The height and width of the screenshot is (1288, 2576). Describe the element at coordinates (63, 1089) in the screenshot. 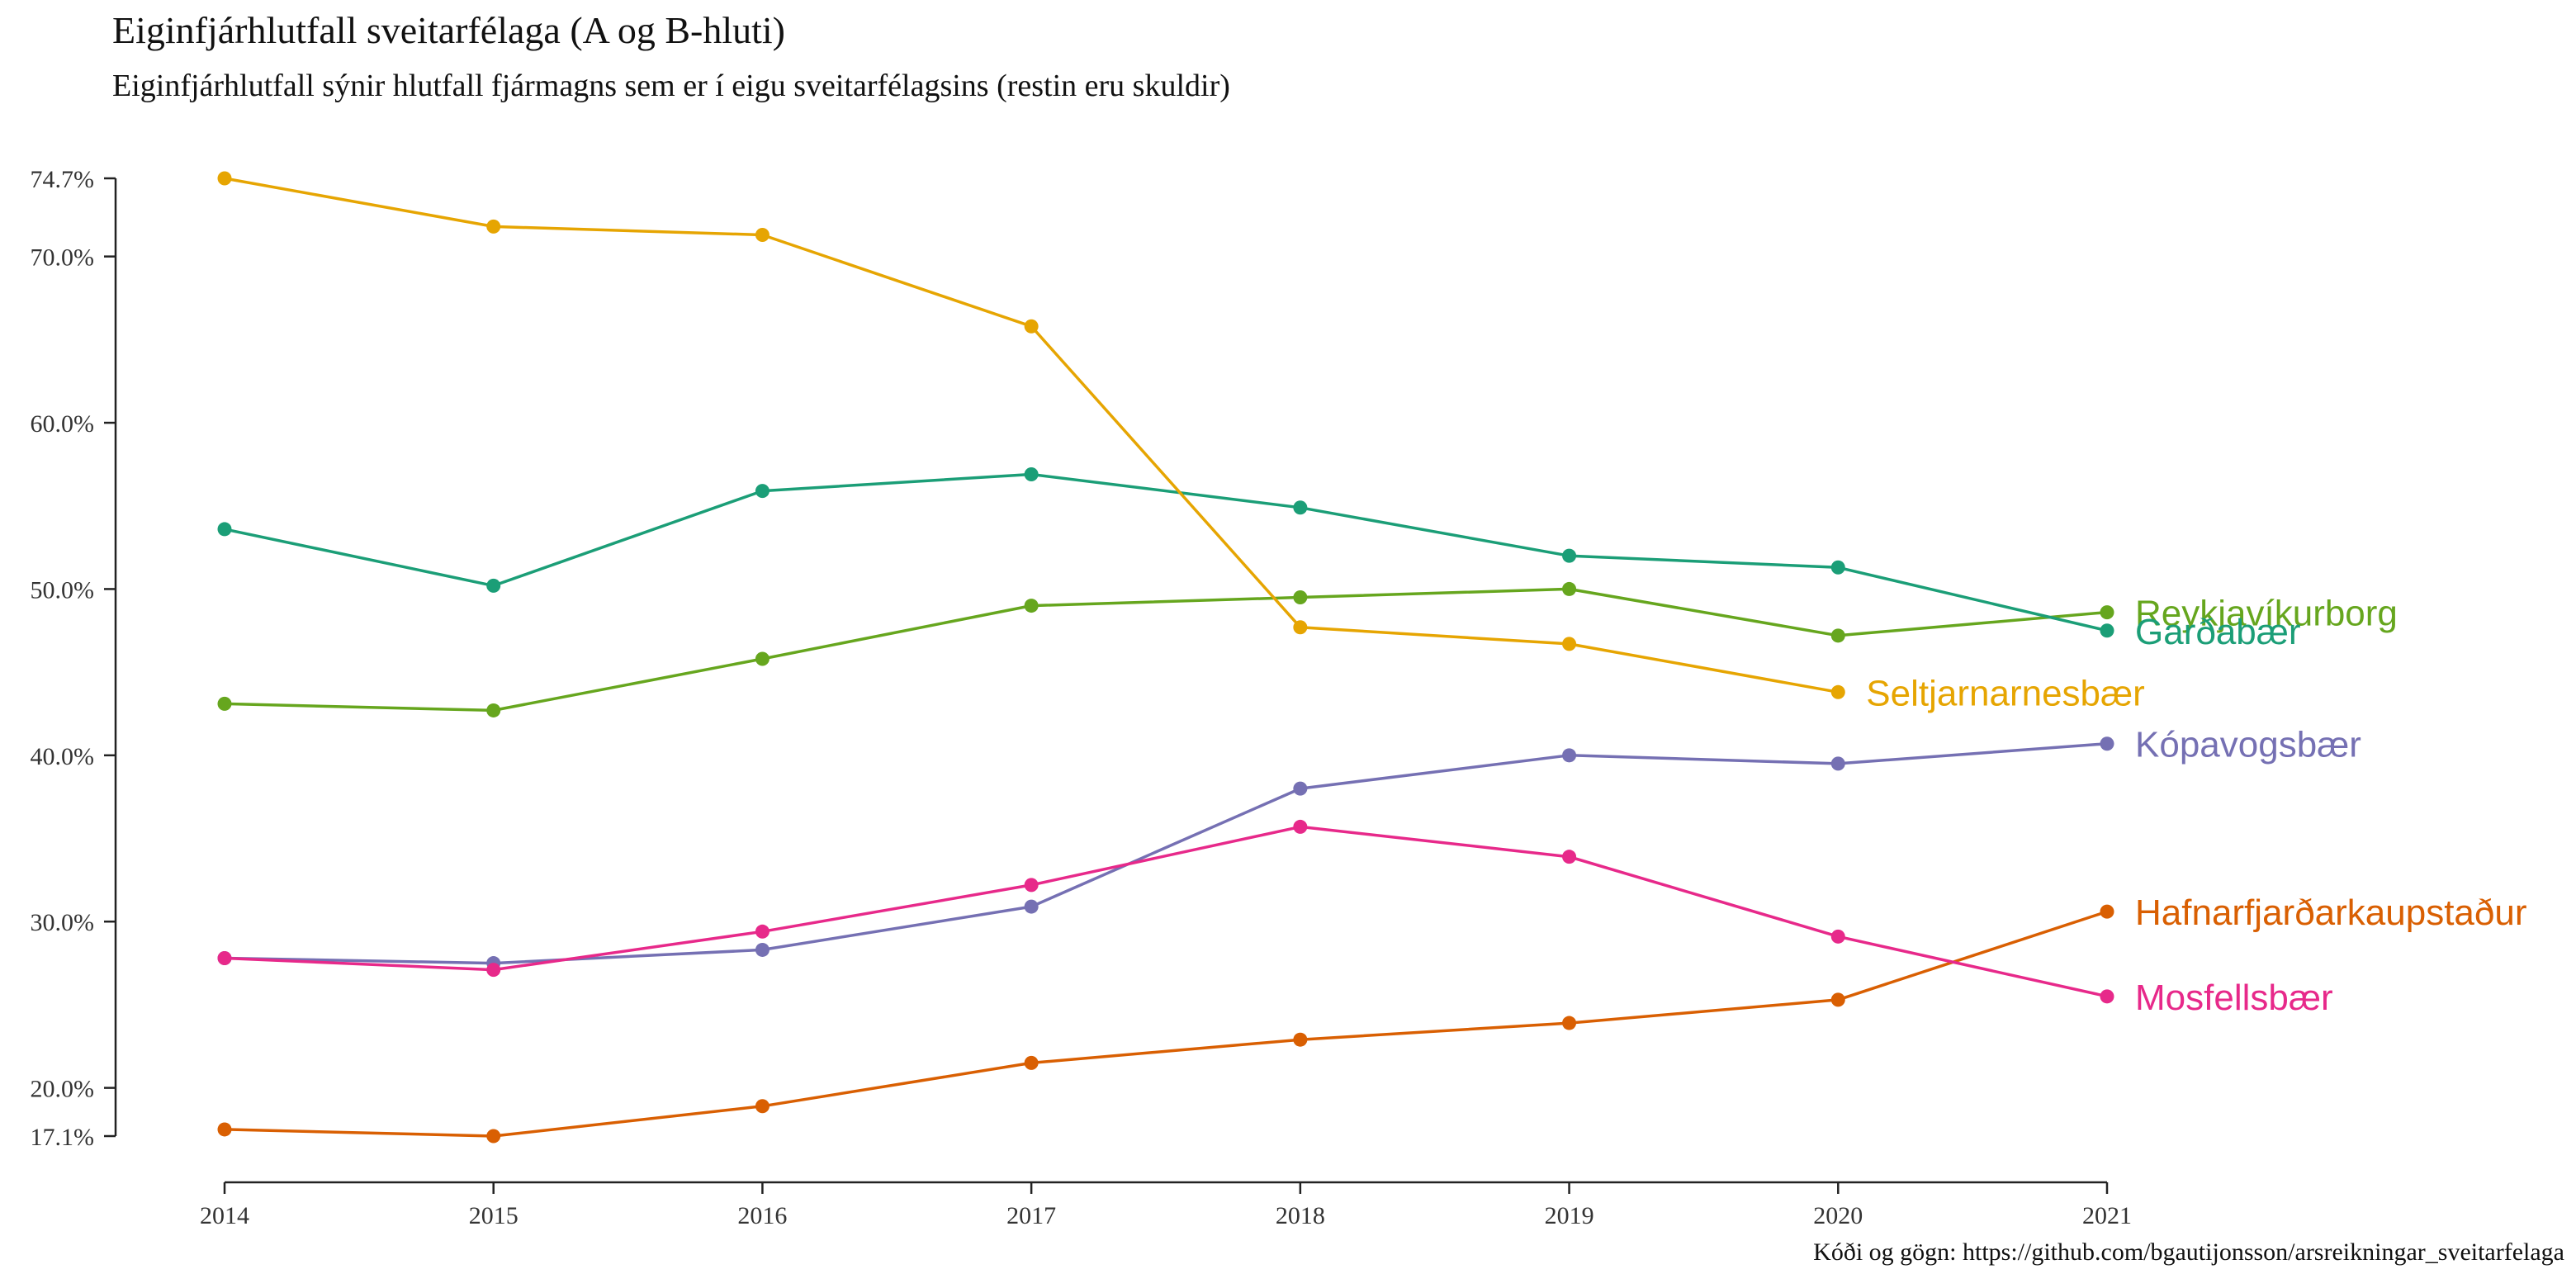

I see `y-tick-label: 20.0%` at that location.